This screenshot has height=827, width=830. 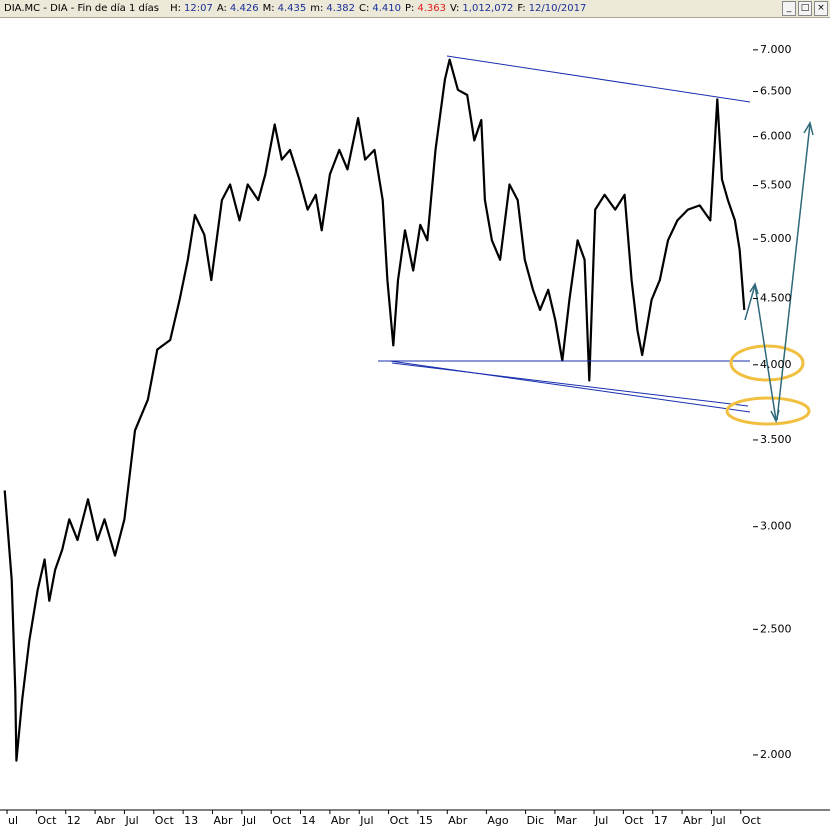 What do you see at coordinates (776, 439) in the screenshot?
I see `y-tick-label: 3.500` at bounding box center [776, 439].